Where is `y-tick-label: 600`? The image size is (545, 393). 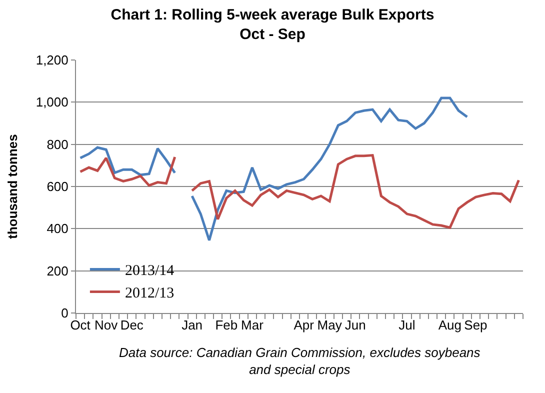
y-tick-label: 600 is located at coordinates (57, 186).